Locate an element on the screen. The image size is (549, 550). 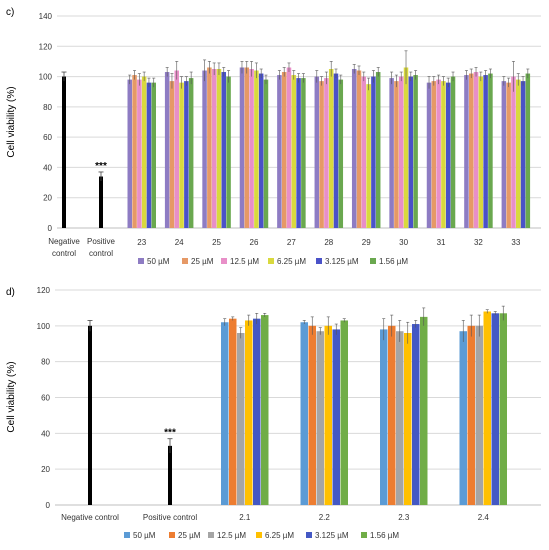
panel-c-legend-label: 50 µM is located at coordinates (158, 261).